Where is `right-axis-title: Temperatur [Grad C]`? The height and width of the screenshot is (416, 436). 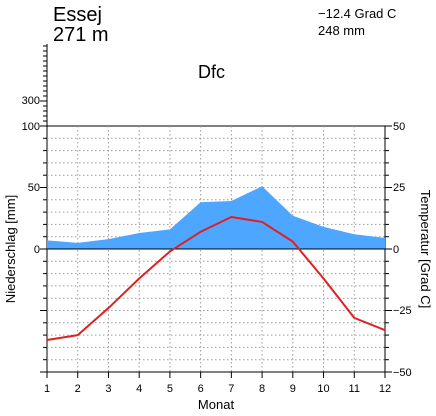 right-axis-title: Temperatur [Grad C] is located at coordinates (425, 249).